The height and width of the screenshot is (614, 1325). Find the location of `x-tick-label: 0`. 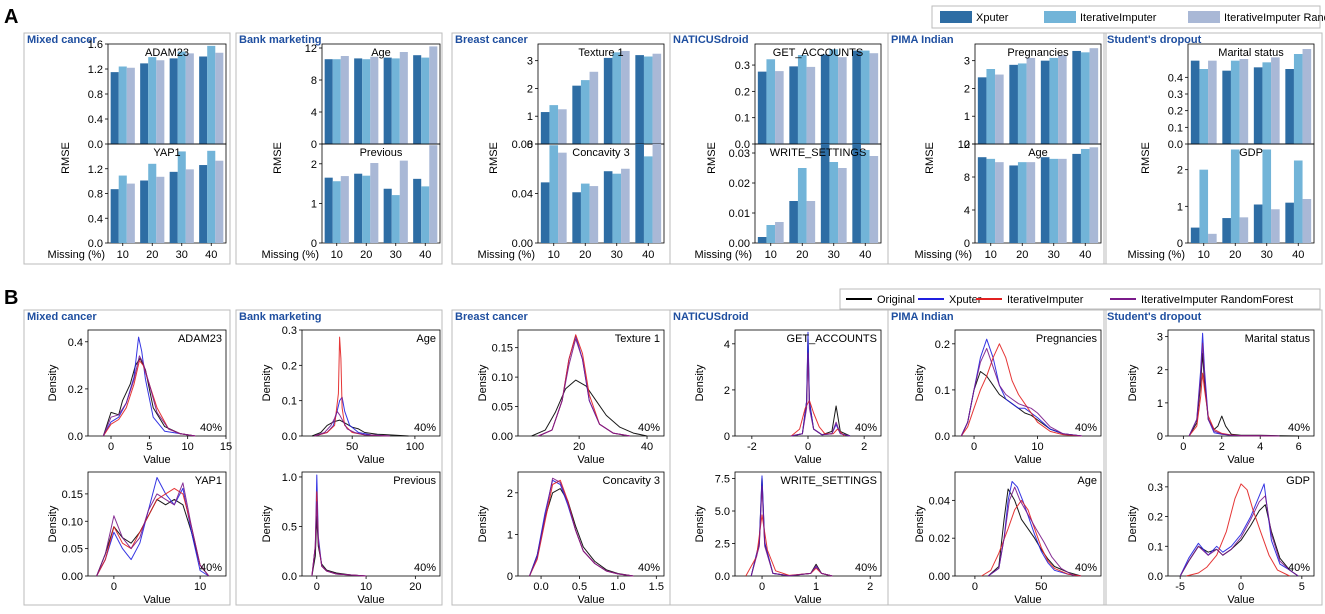

x-tick-label: 0 is located at coordinates (974, 447).